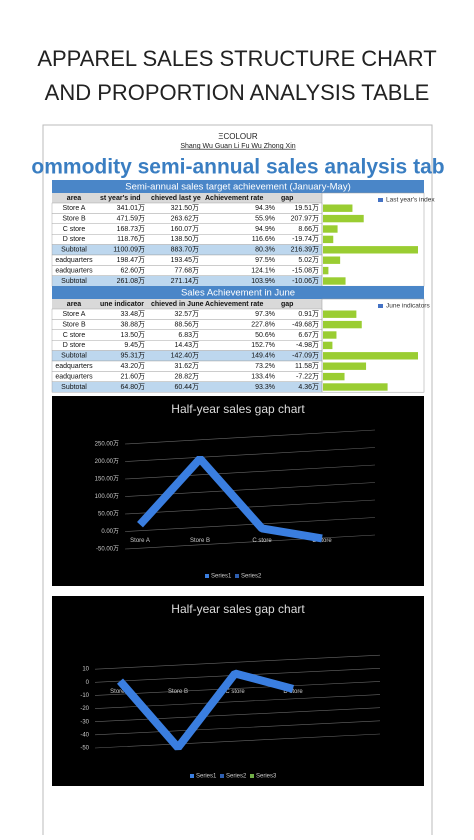  Describe the element at coordinates (237, 167) in the screenshot. I see `doc-title: ommodity semi-annual sales analysis tab` at that location.